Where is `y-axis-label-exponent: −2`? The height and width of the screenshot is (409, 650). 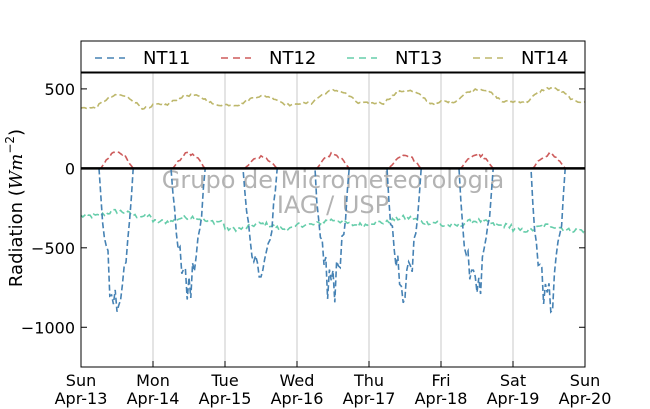
y-axis-label-exponent: −2 is located at coordinates (10, 145).